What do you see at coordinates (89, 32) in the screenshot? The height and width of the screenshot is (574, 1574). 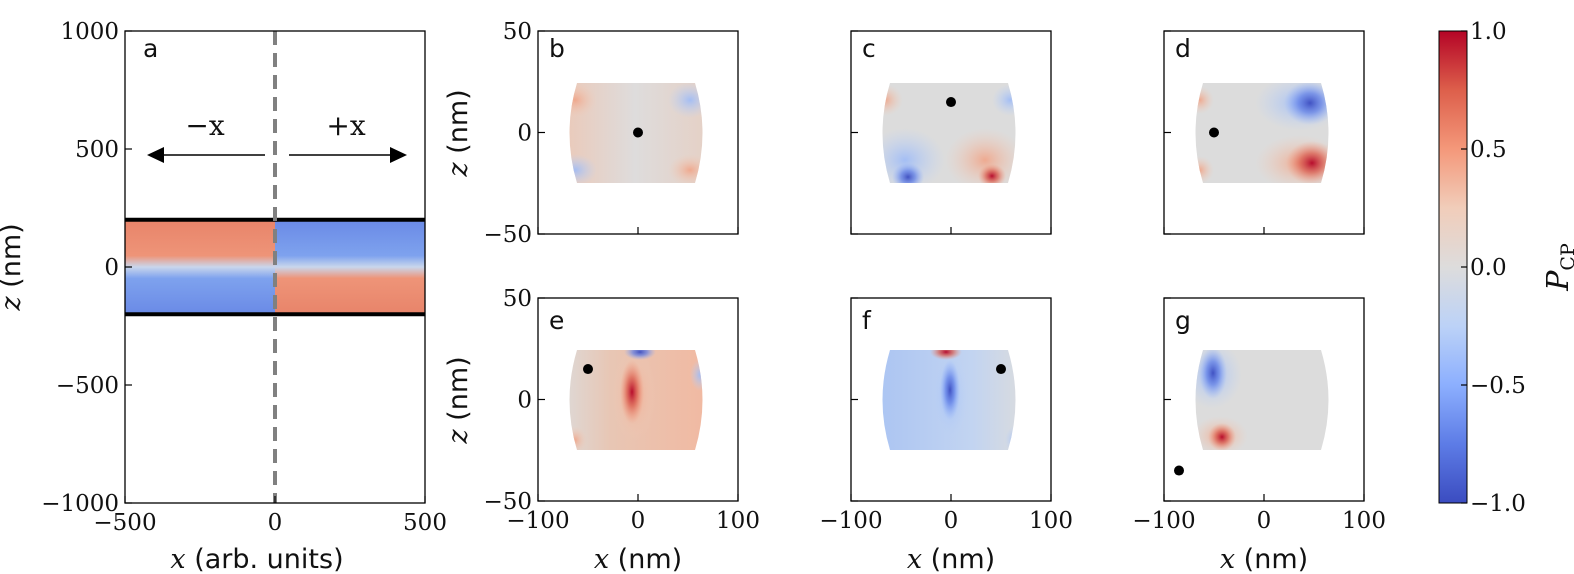 I see `y-tick-label: 1000` at bounding box center [89, 32].